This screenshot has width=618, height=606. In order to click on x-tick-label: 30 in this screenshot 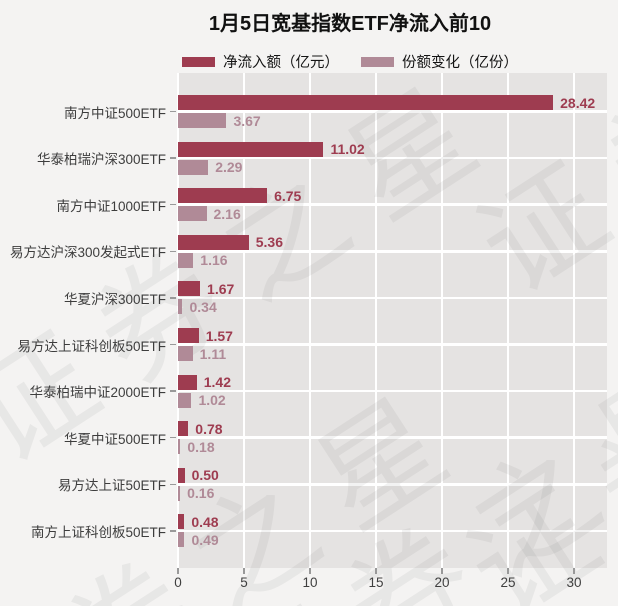, I will do `click(574, 582)`.